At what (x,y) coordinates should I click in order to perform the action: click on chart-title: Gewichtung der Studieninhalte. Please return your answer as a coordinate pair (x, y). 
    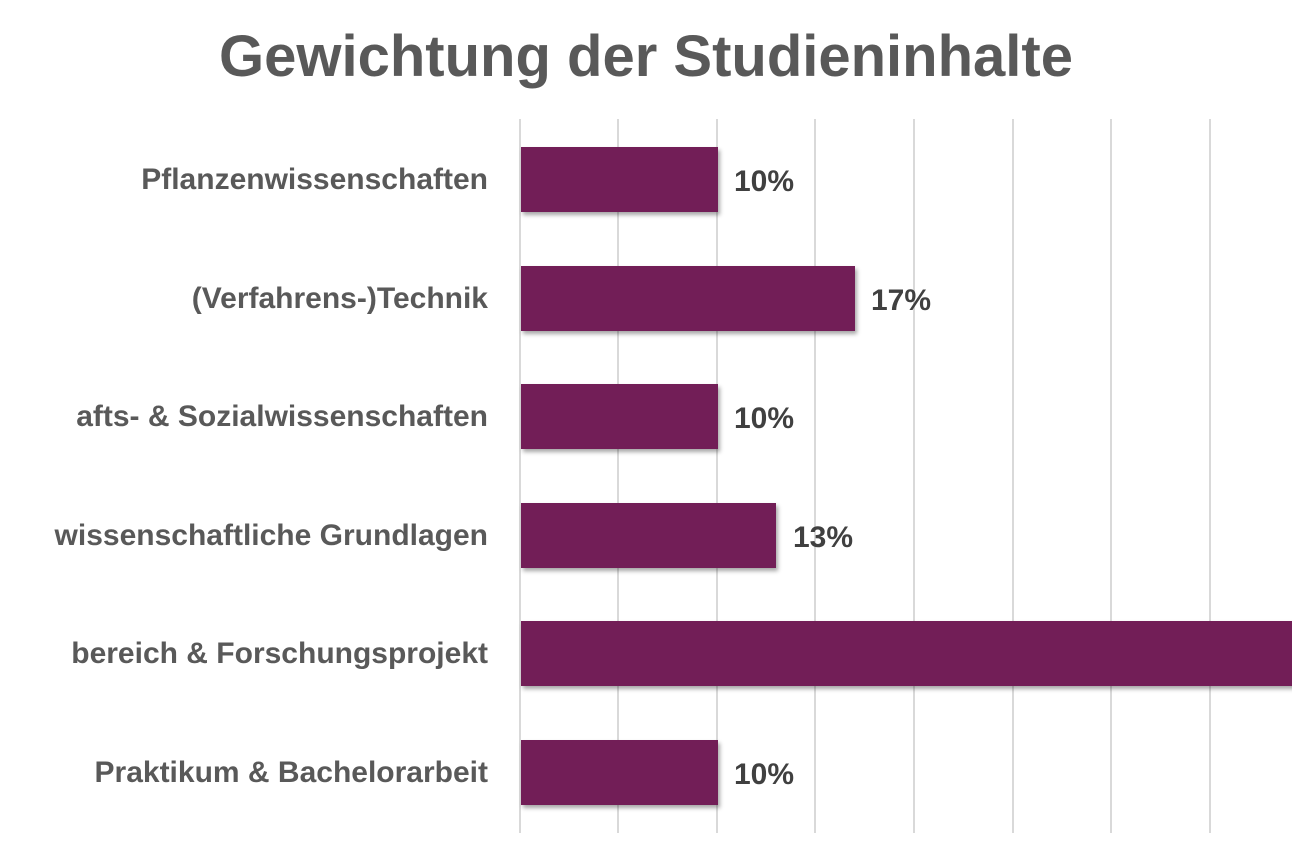
    Looking at the image, I should click on (646, 56).